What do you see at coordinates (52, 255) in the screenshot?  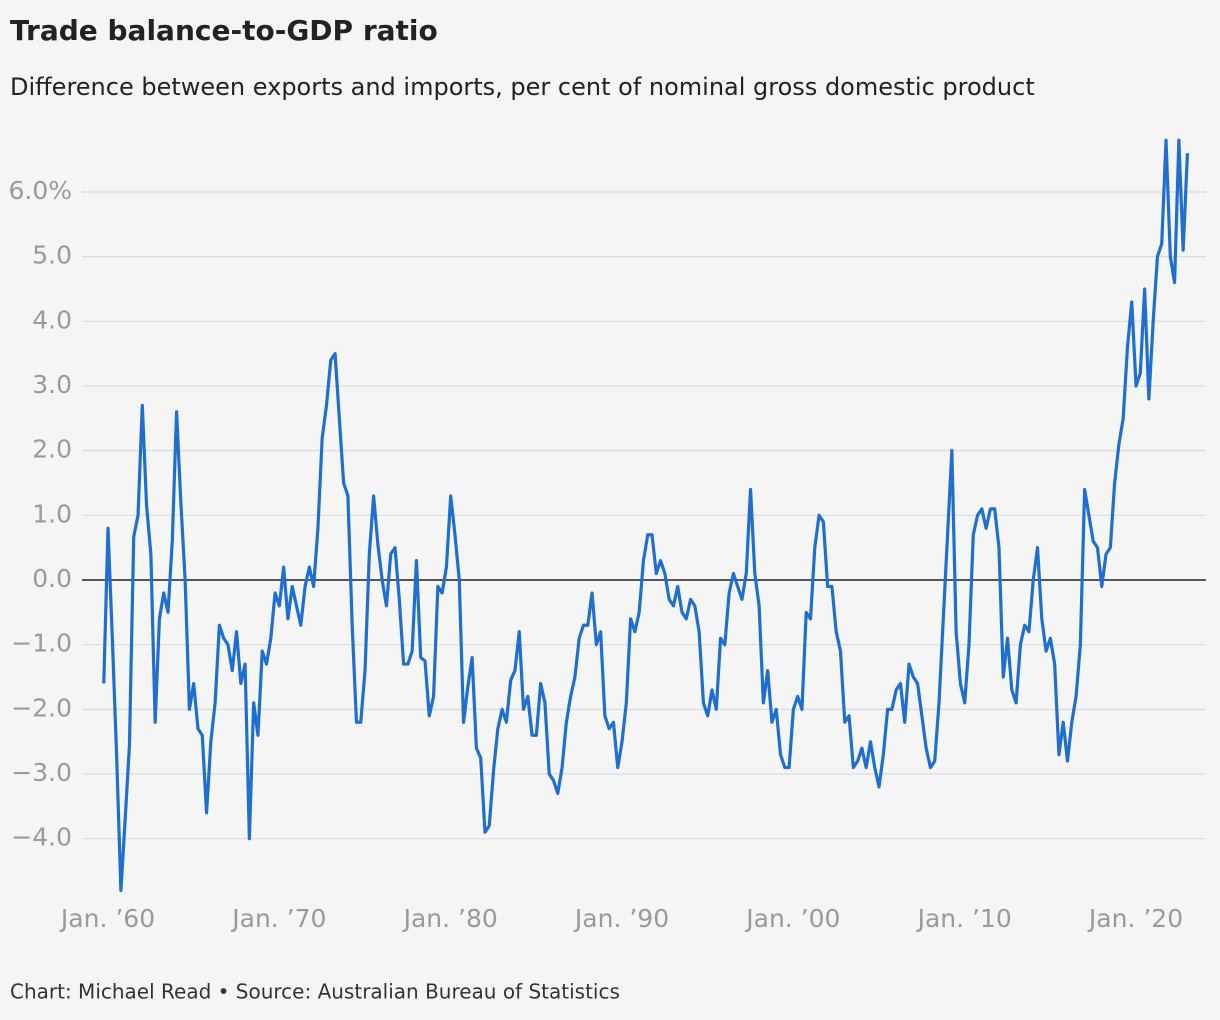 I see `y-tick-label: 5.0` at bounding box center [52, 255].